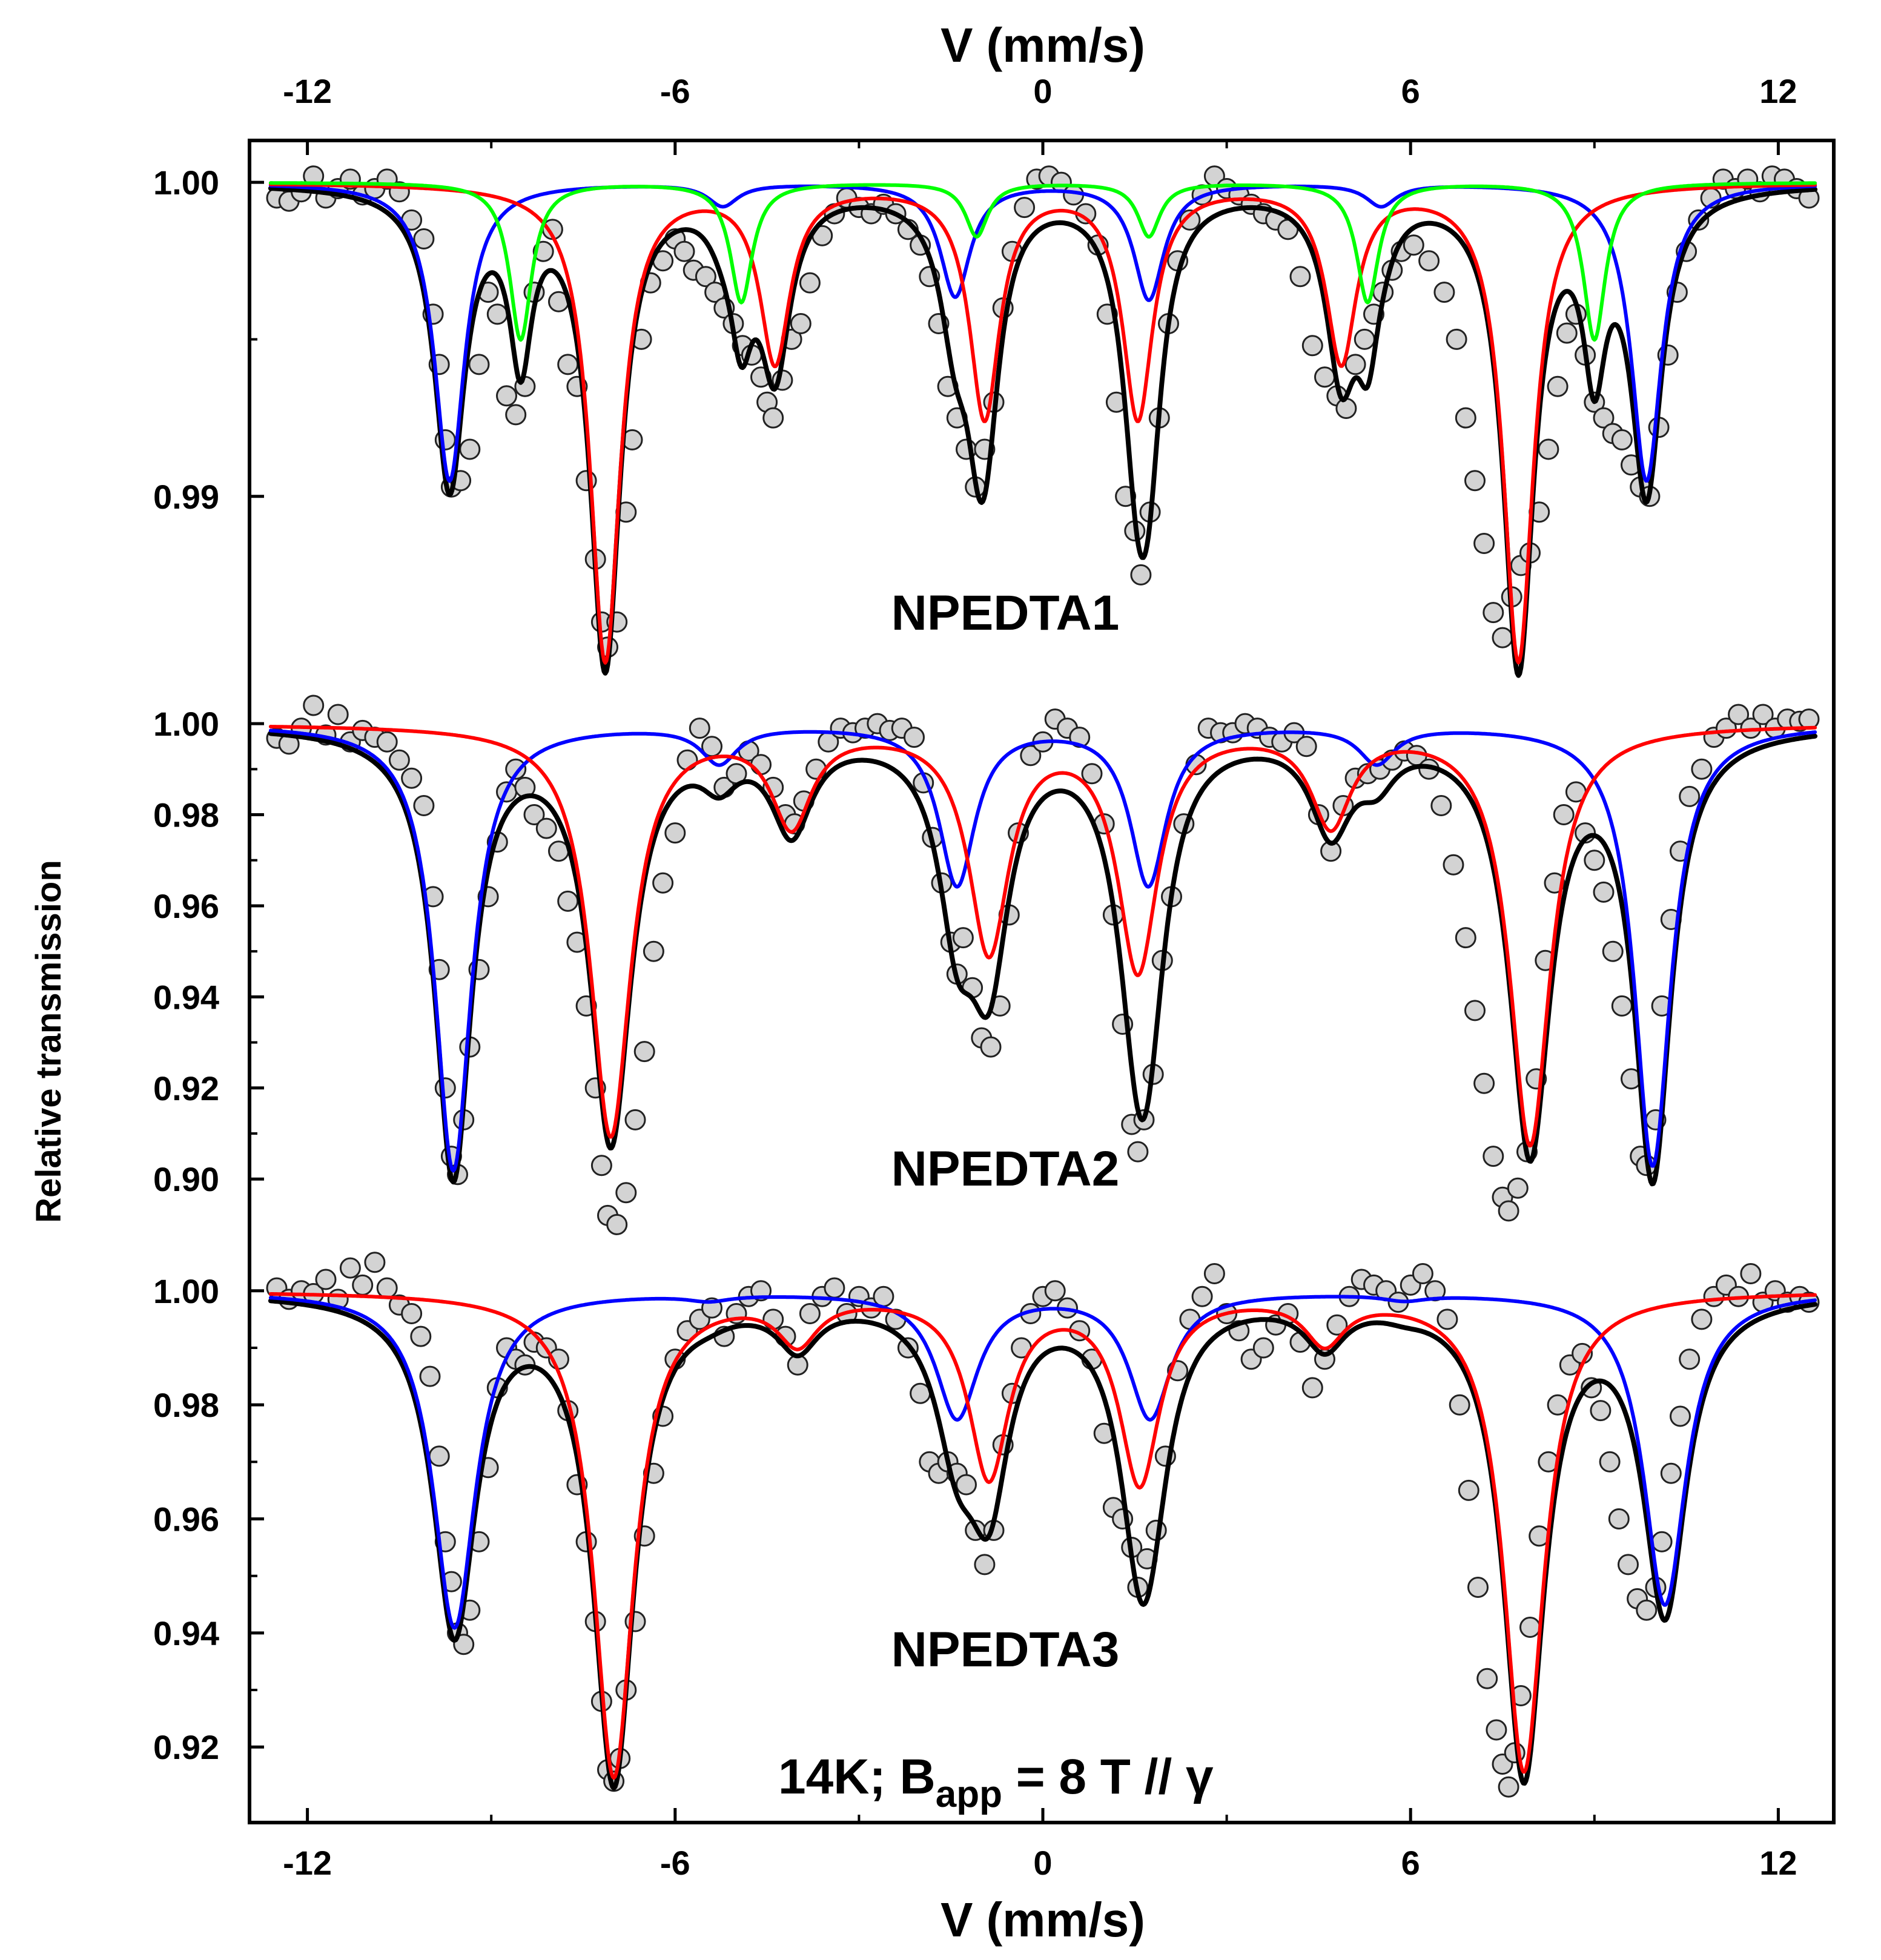  I want to click on conditions-suffix: = 8 T // γ, so click(1108, 1777).